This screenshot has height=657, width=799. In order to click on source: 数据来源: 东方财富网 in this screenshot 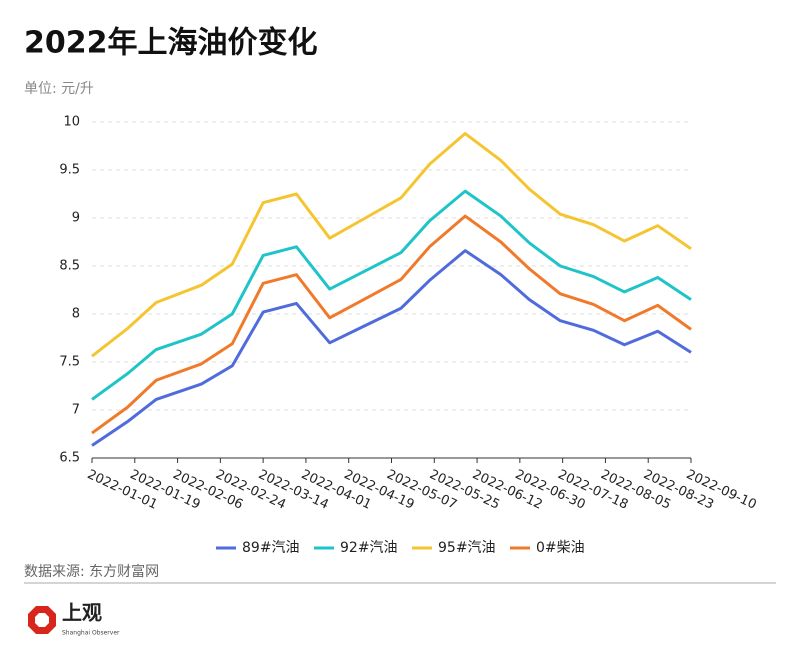, I will do `click(91, 571)`.